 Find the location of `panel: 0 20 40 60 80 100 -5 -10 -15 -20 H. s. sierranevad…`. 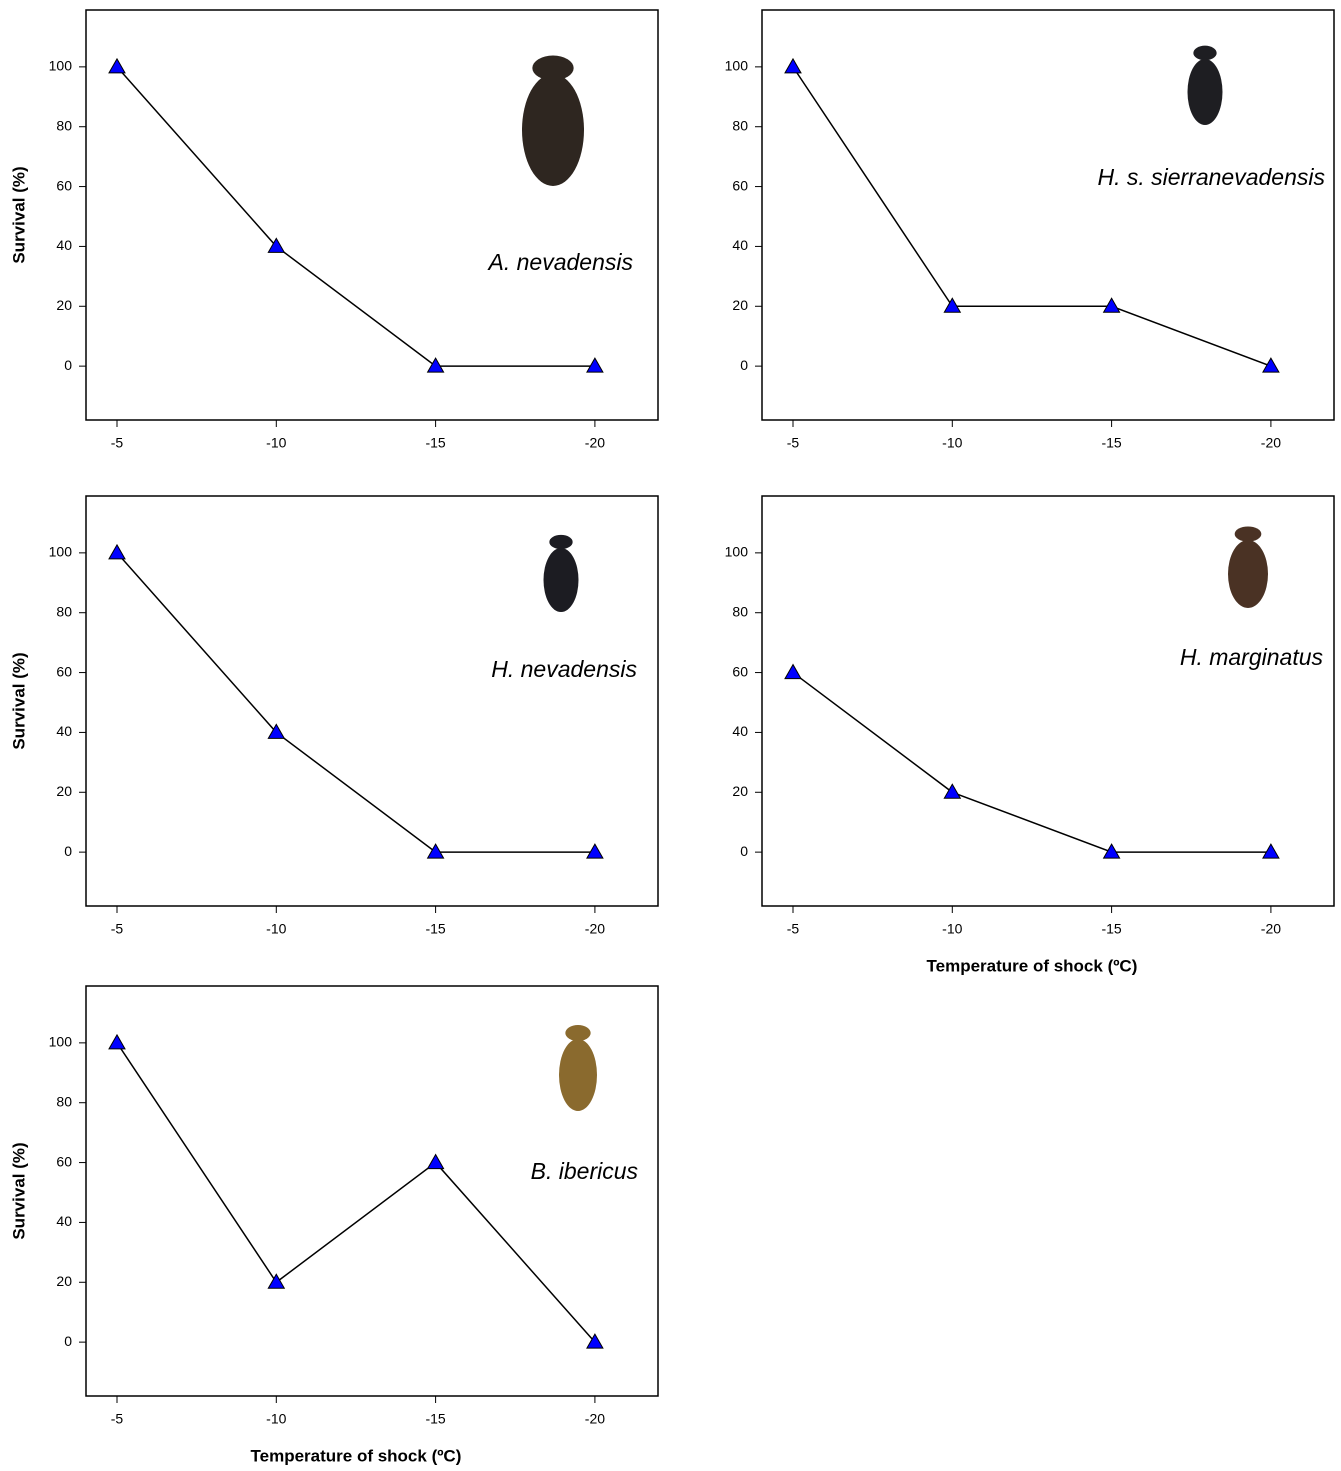

panel: 0 20 40 60 80 100 -5 -10 -15 -20 H. s. sierranevad… is located at coordinates (1030, 230).